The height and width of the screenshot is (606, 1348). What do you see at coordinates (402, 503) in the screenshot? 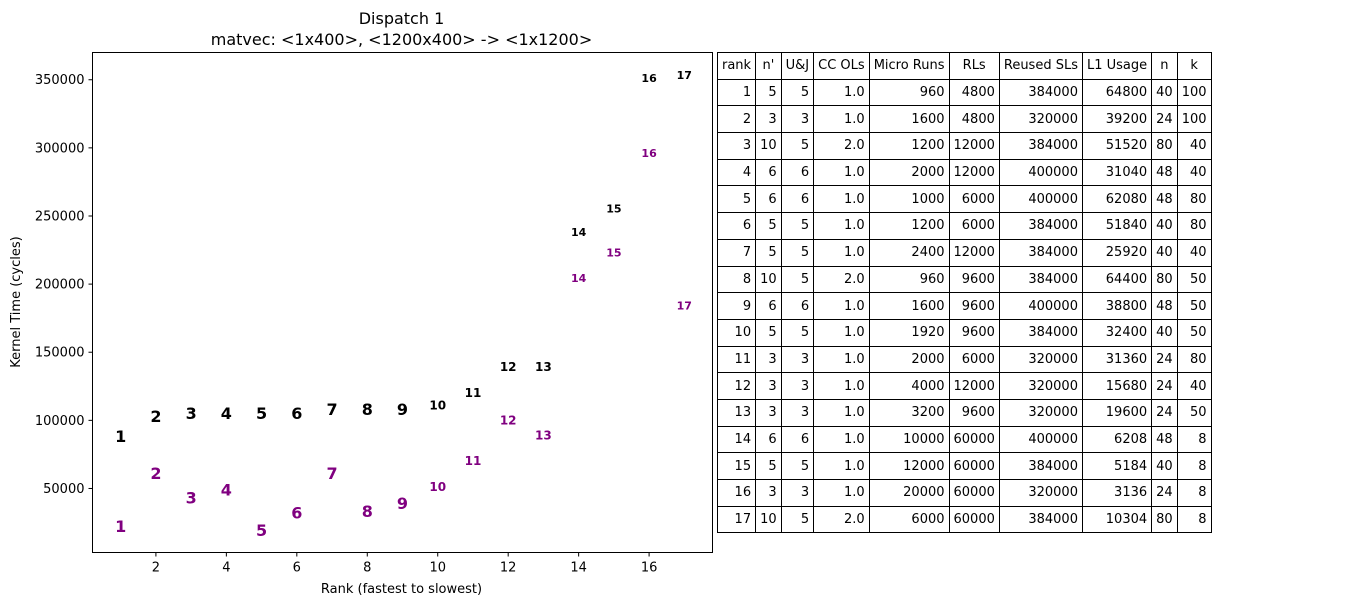
I see `data-point-label: 9` at bounding box center [402, 503].